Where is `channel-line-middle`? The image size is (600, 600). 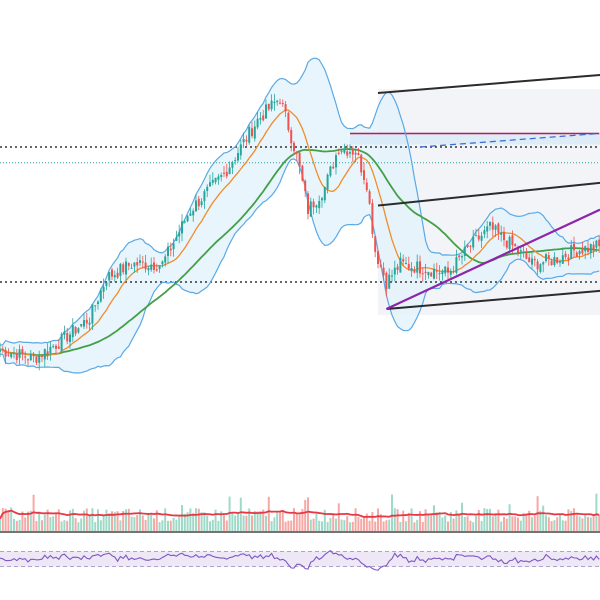
channel-line-middle is located at coordinates (488, 194).